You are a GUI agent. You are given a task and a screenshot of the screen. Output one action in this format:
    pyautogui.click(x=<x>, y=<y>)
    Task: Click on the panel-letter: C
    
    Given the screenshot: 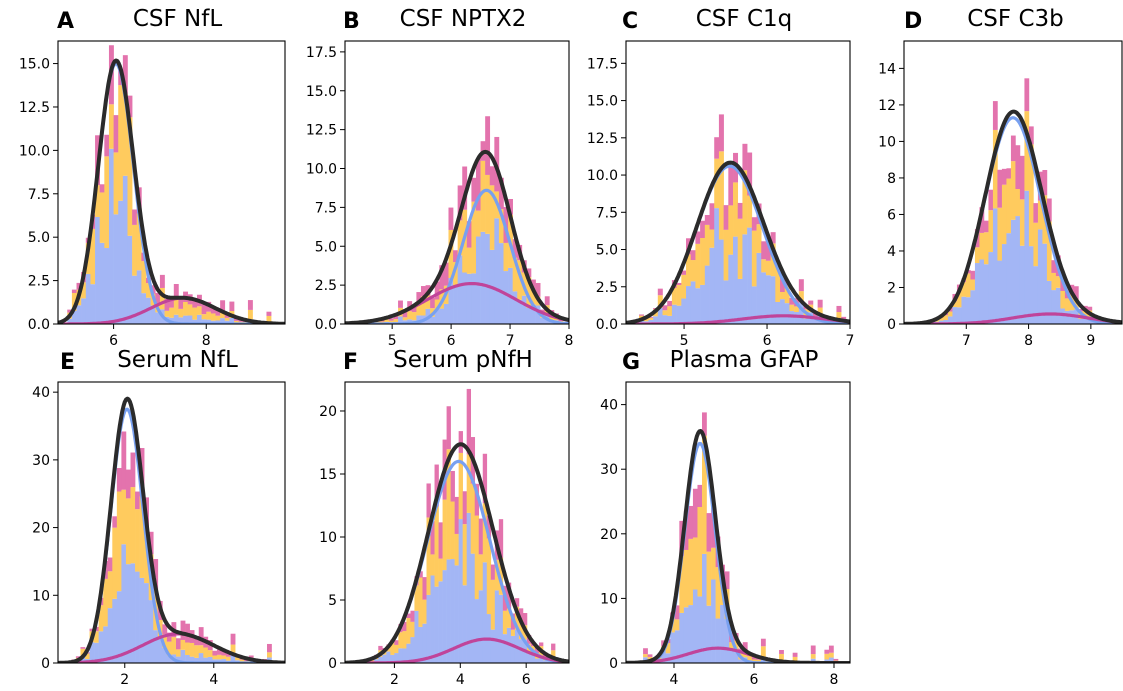 What is the action you would take?
    pyautogui.click(x=630, y=21)
    